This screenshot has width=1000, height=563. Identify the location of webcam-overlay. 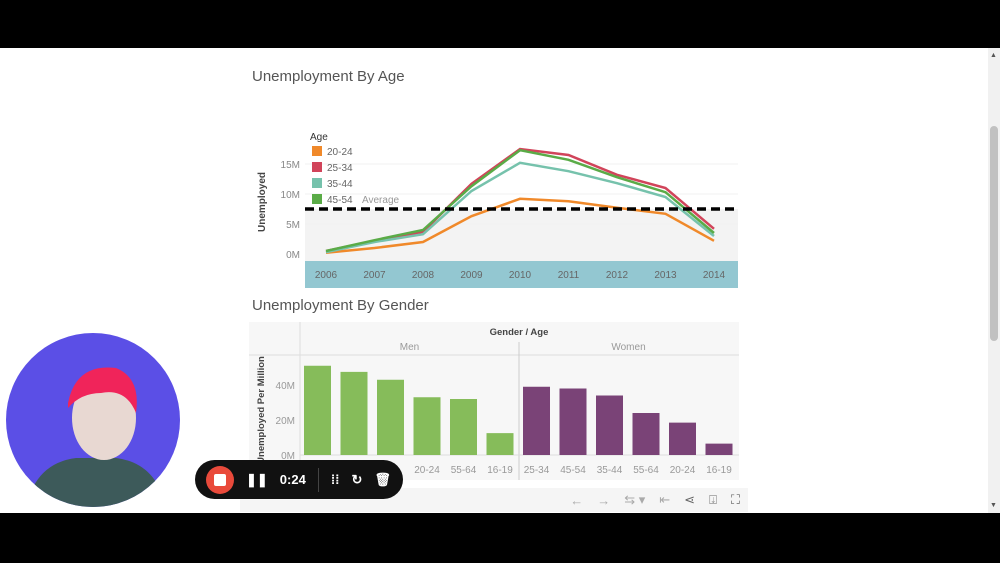
(93, 420).